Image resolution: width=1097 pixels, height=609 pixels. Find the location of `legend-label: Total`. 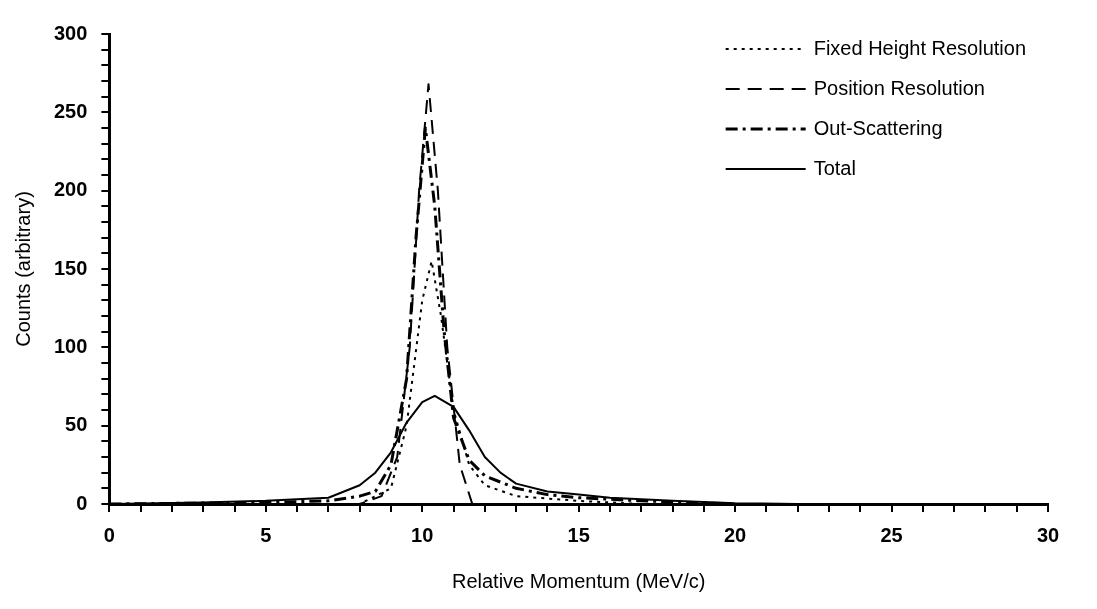

legend-label: Total is located at coordinates (834, 167).